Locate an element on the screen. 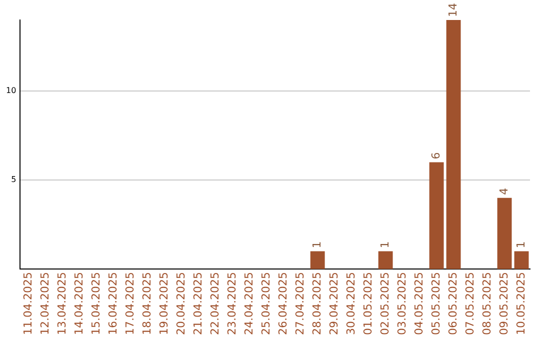 This screenshot has width=540, height=340. x-tick-label: 20.04.2025 is located at coordinates (181, 304).